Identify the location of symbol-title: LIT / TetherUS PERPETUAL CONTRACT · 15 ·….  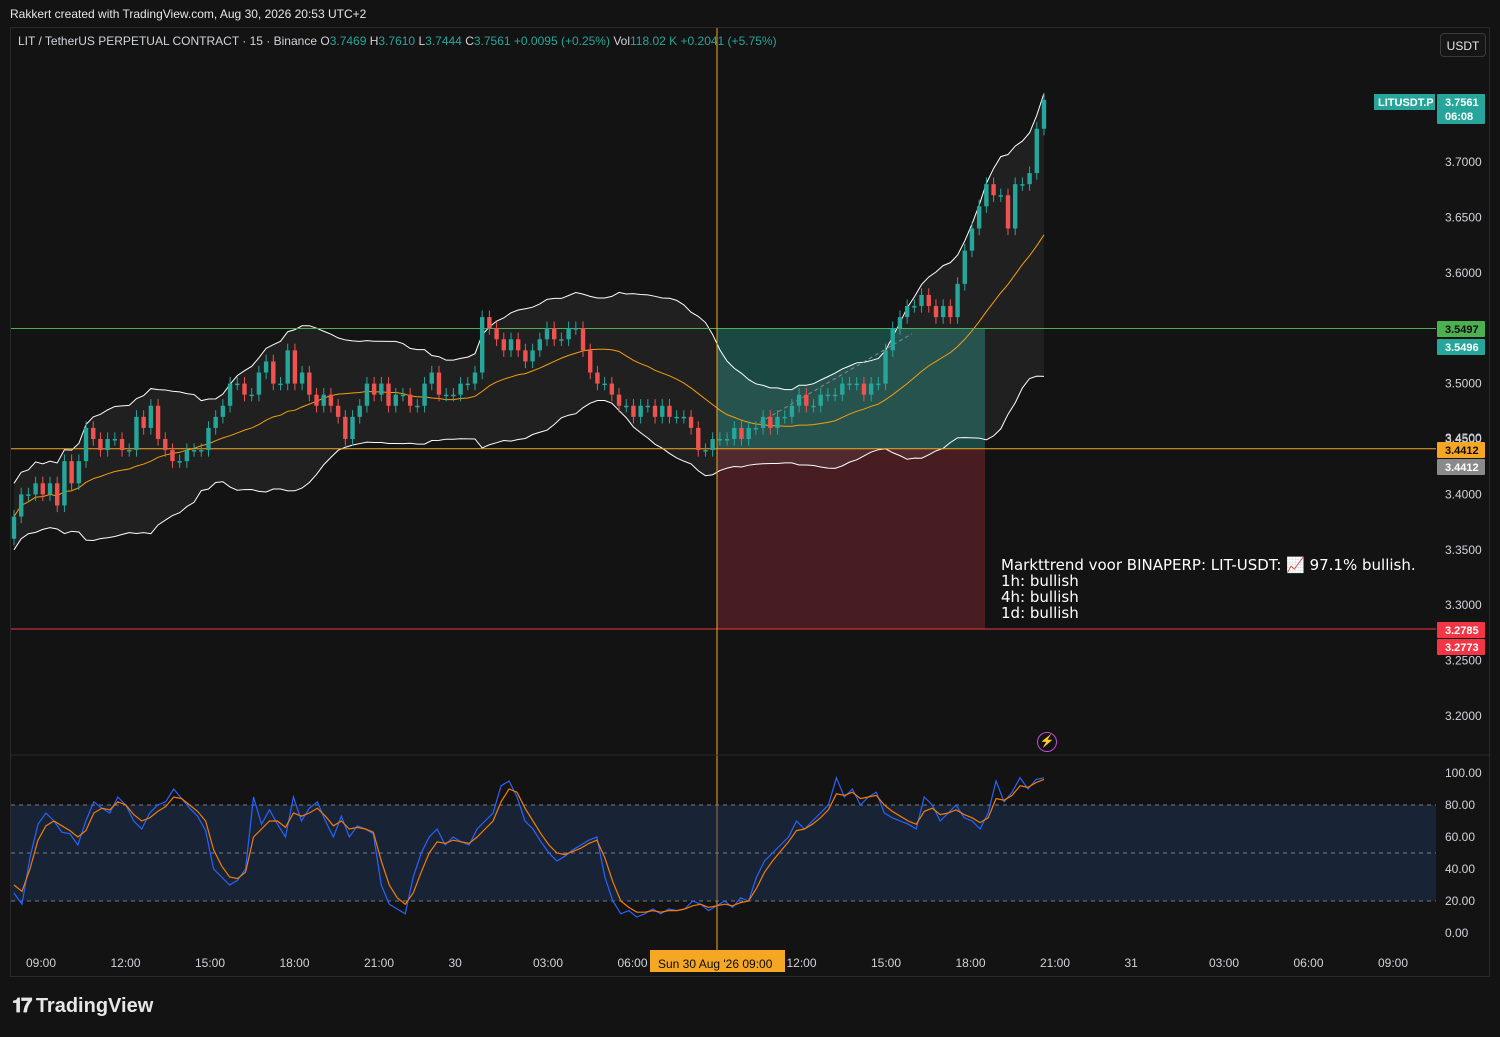
(167, 41).